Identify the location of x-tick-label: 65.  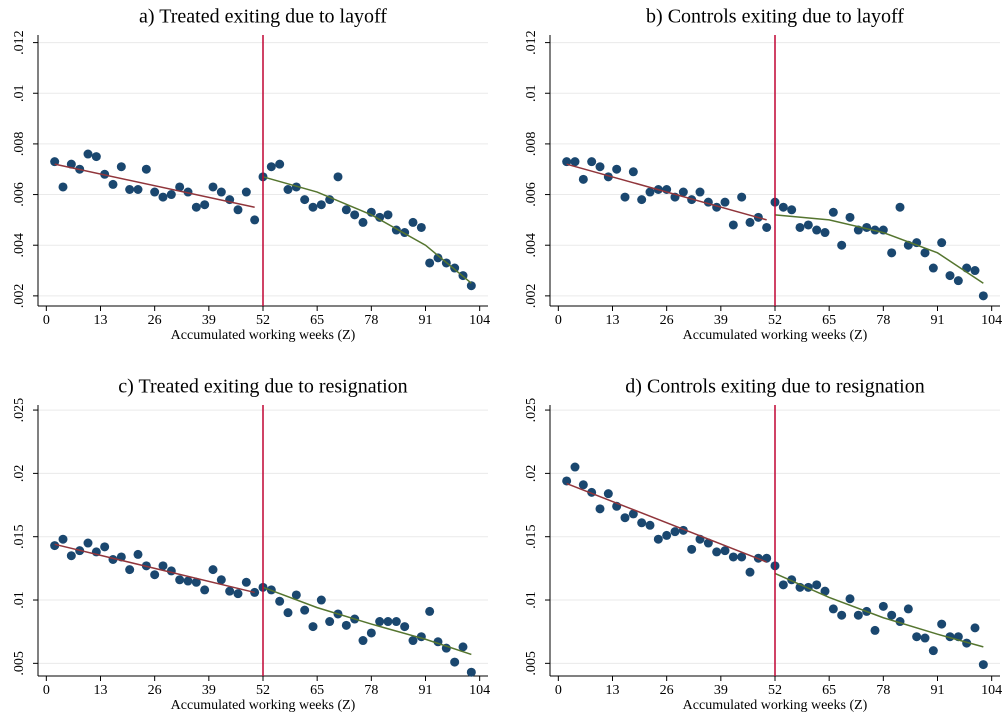
(829, 320).